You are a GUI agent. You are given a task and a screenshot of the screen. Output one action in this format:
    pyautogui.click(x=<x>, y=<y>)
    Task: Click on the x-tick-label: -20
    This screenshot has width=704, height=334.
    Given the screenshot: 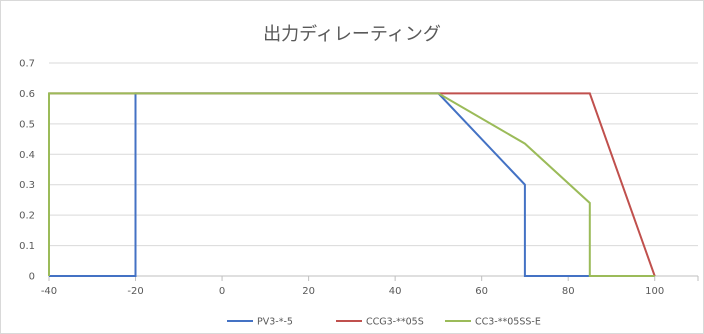 What is the action you would take?
    pyautogui.click(x=135, y=291)
    